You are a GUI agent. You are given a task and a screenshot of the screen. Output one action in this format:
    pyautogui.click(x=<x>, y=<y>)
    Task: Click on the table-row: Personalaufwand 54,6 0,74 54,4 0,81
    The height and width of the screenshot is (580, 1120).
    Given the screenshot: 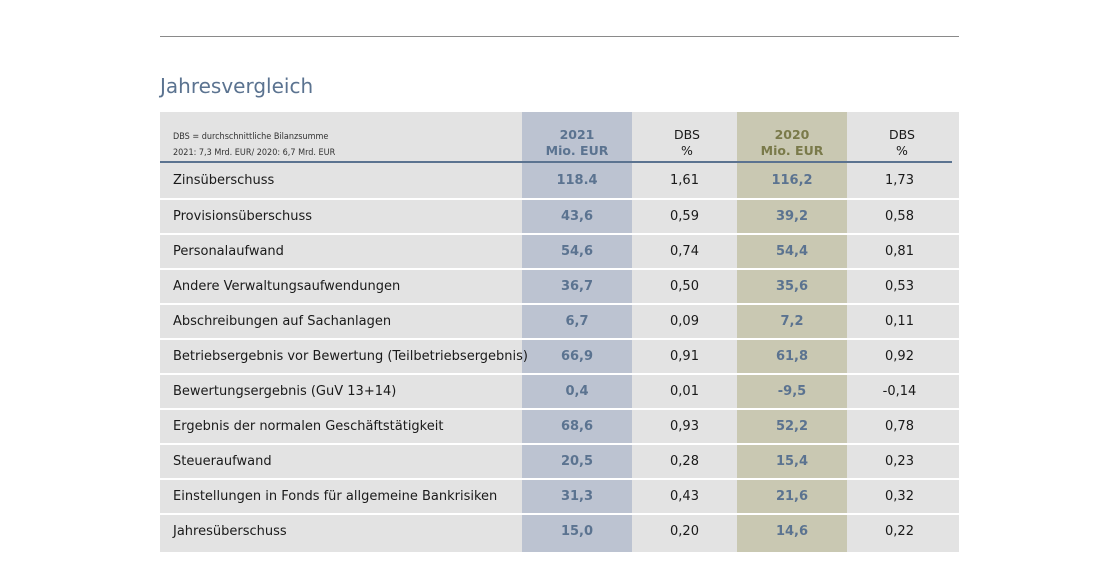 What is the action you would take?
    pyautogui.click(x=559, y=250)
    